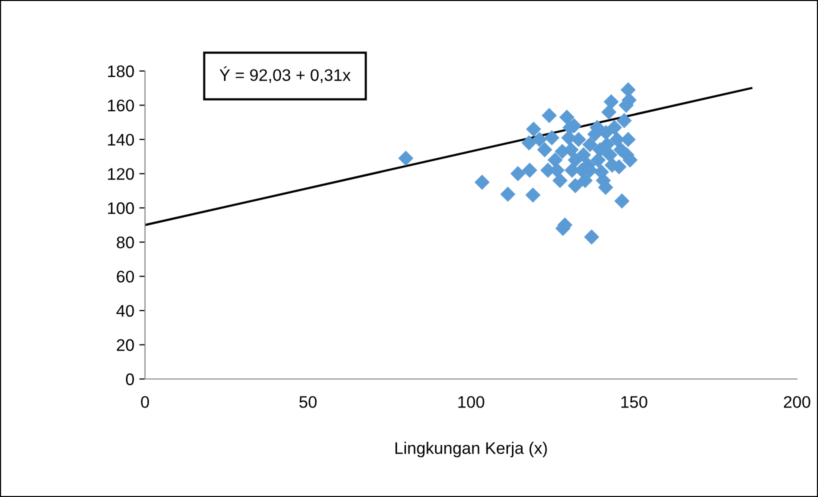 The height and width of the screenshot is (497, 818). What do you see at coordinates (145, 402) in the screenshot?
I see `x-tick-label: 0` at bounding box center [145, 402].